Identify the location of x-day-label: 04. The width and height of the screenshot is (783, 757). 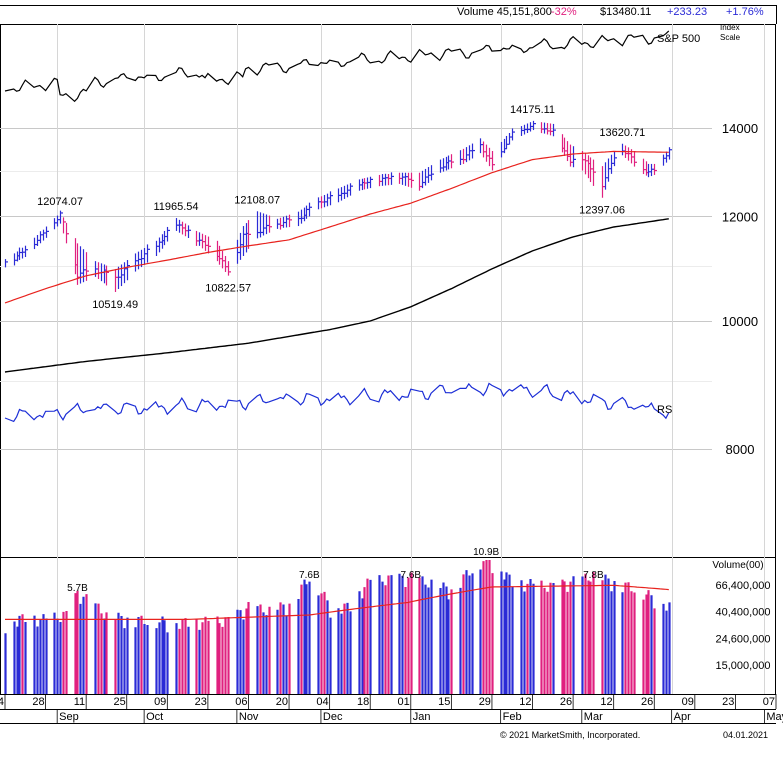
(322, 702).